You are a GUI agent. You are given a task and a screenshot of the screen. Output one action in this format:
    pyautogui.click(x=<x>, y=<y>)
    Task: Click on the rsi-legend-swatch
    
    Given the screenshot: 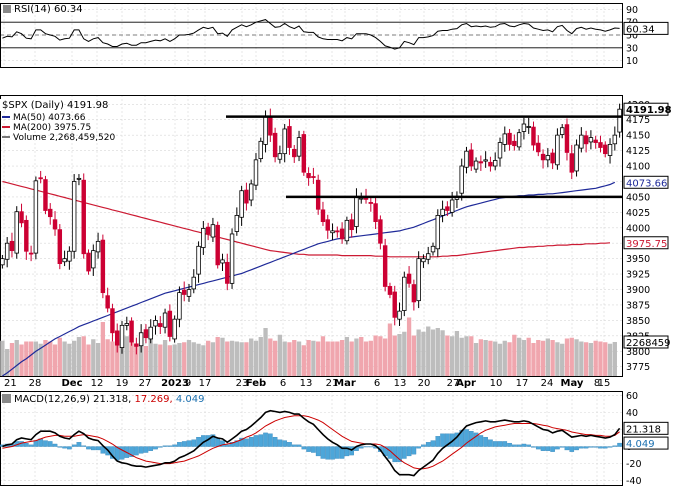 What is the action you would take?
    pyautogui.click(x=7, y=9)
    